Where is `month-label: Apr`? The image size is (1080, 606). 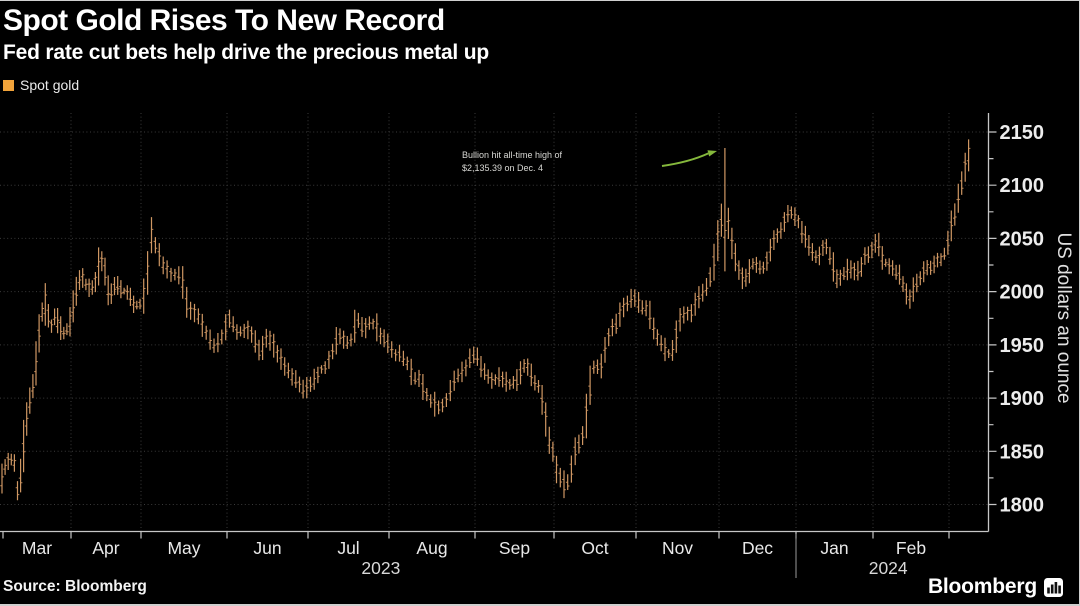 month-label: Apr is located at coordinates (105, 548).